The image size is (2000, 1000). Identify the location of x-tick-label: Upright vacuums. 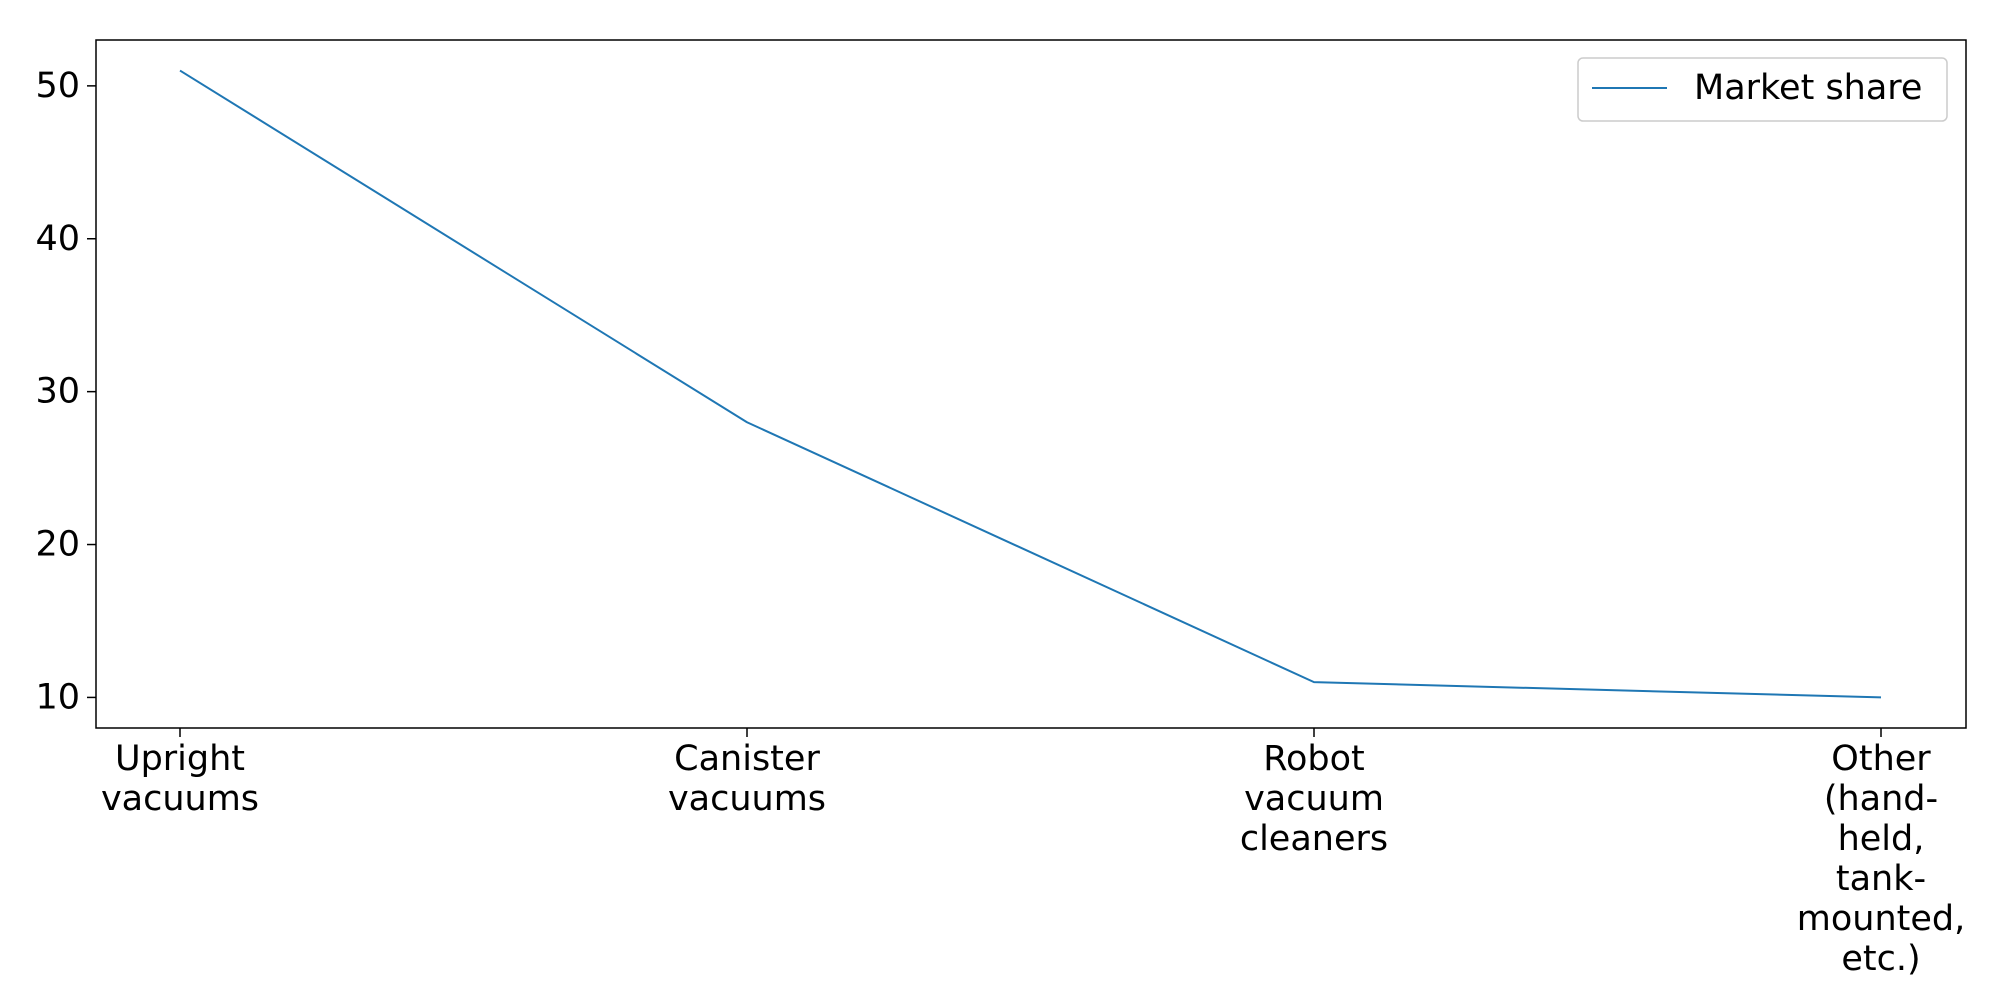
(180, 779).